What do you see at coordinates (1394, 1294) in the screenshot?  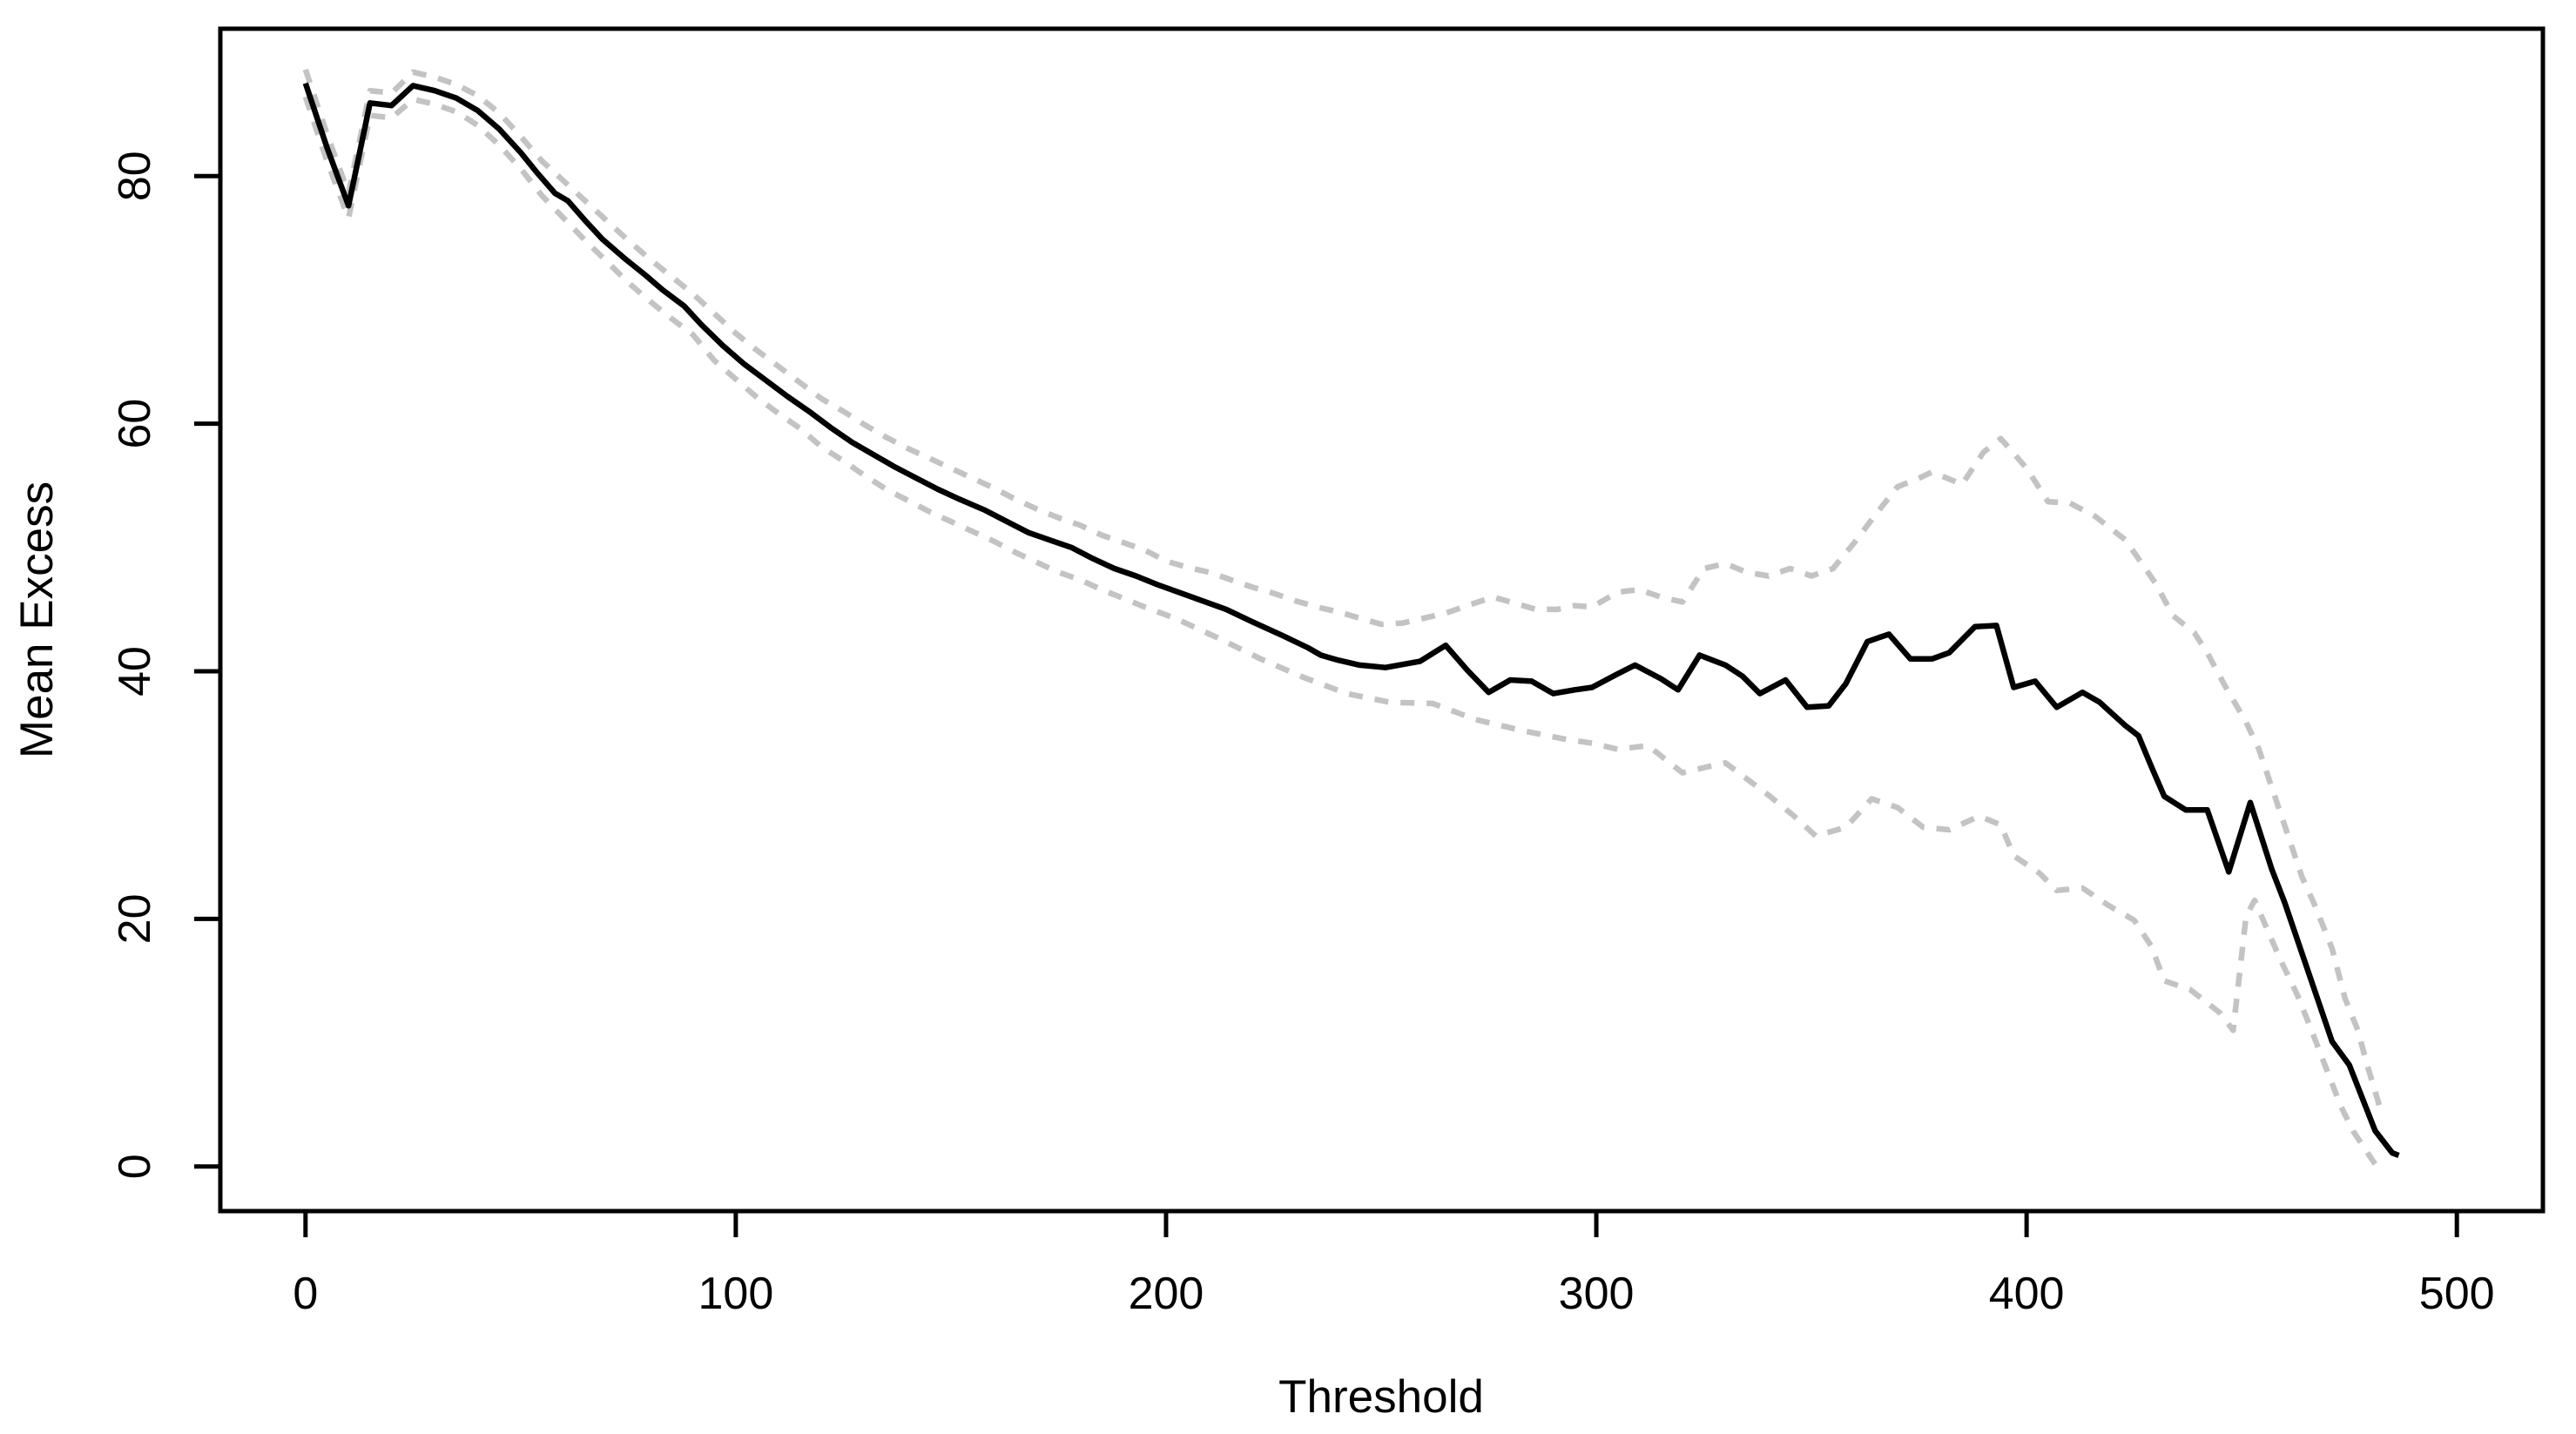 I see `x-axis-tick-labels: 0 100 200 300 400 500` at bounding box center [1394, 1294].